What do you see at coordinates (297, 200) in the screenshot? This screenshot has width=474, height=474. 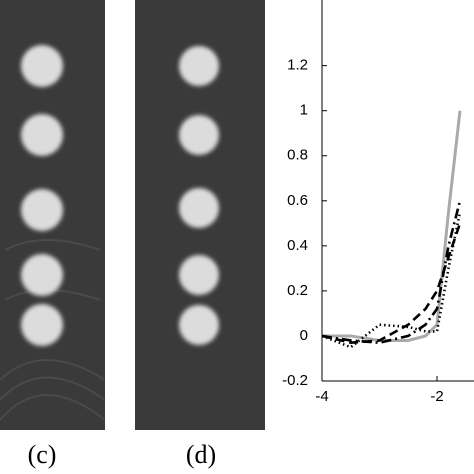 I see `y-tick-label: 0.6` at bounding box center [297, 200].